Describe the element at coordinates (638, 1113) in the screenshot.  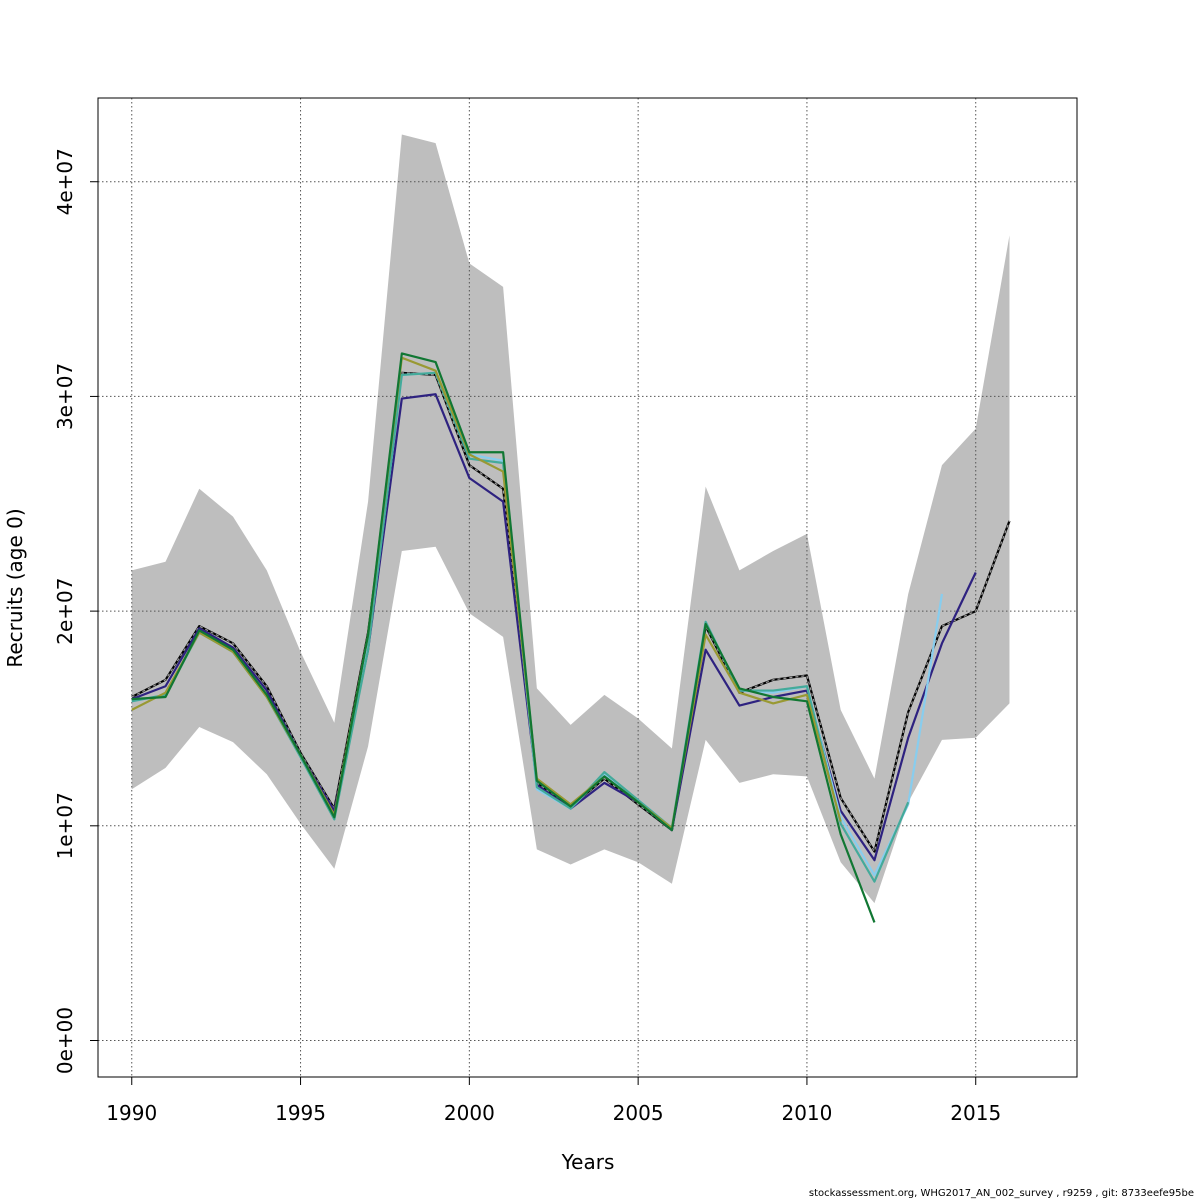
I see `x-tick-label: 2005` at that location.